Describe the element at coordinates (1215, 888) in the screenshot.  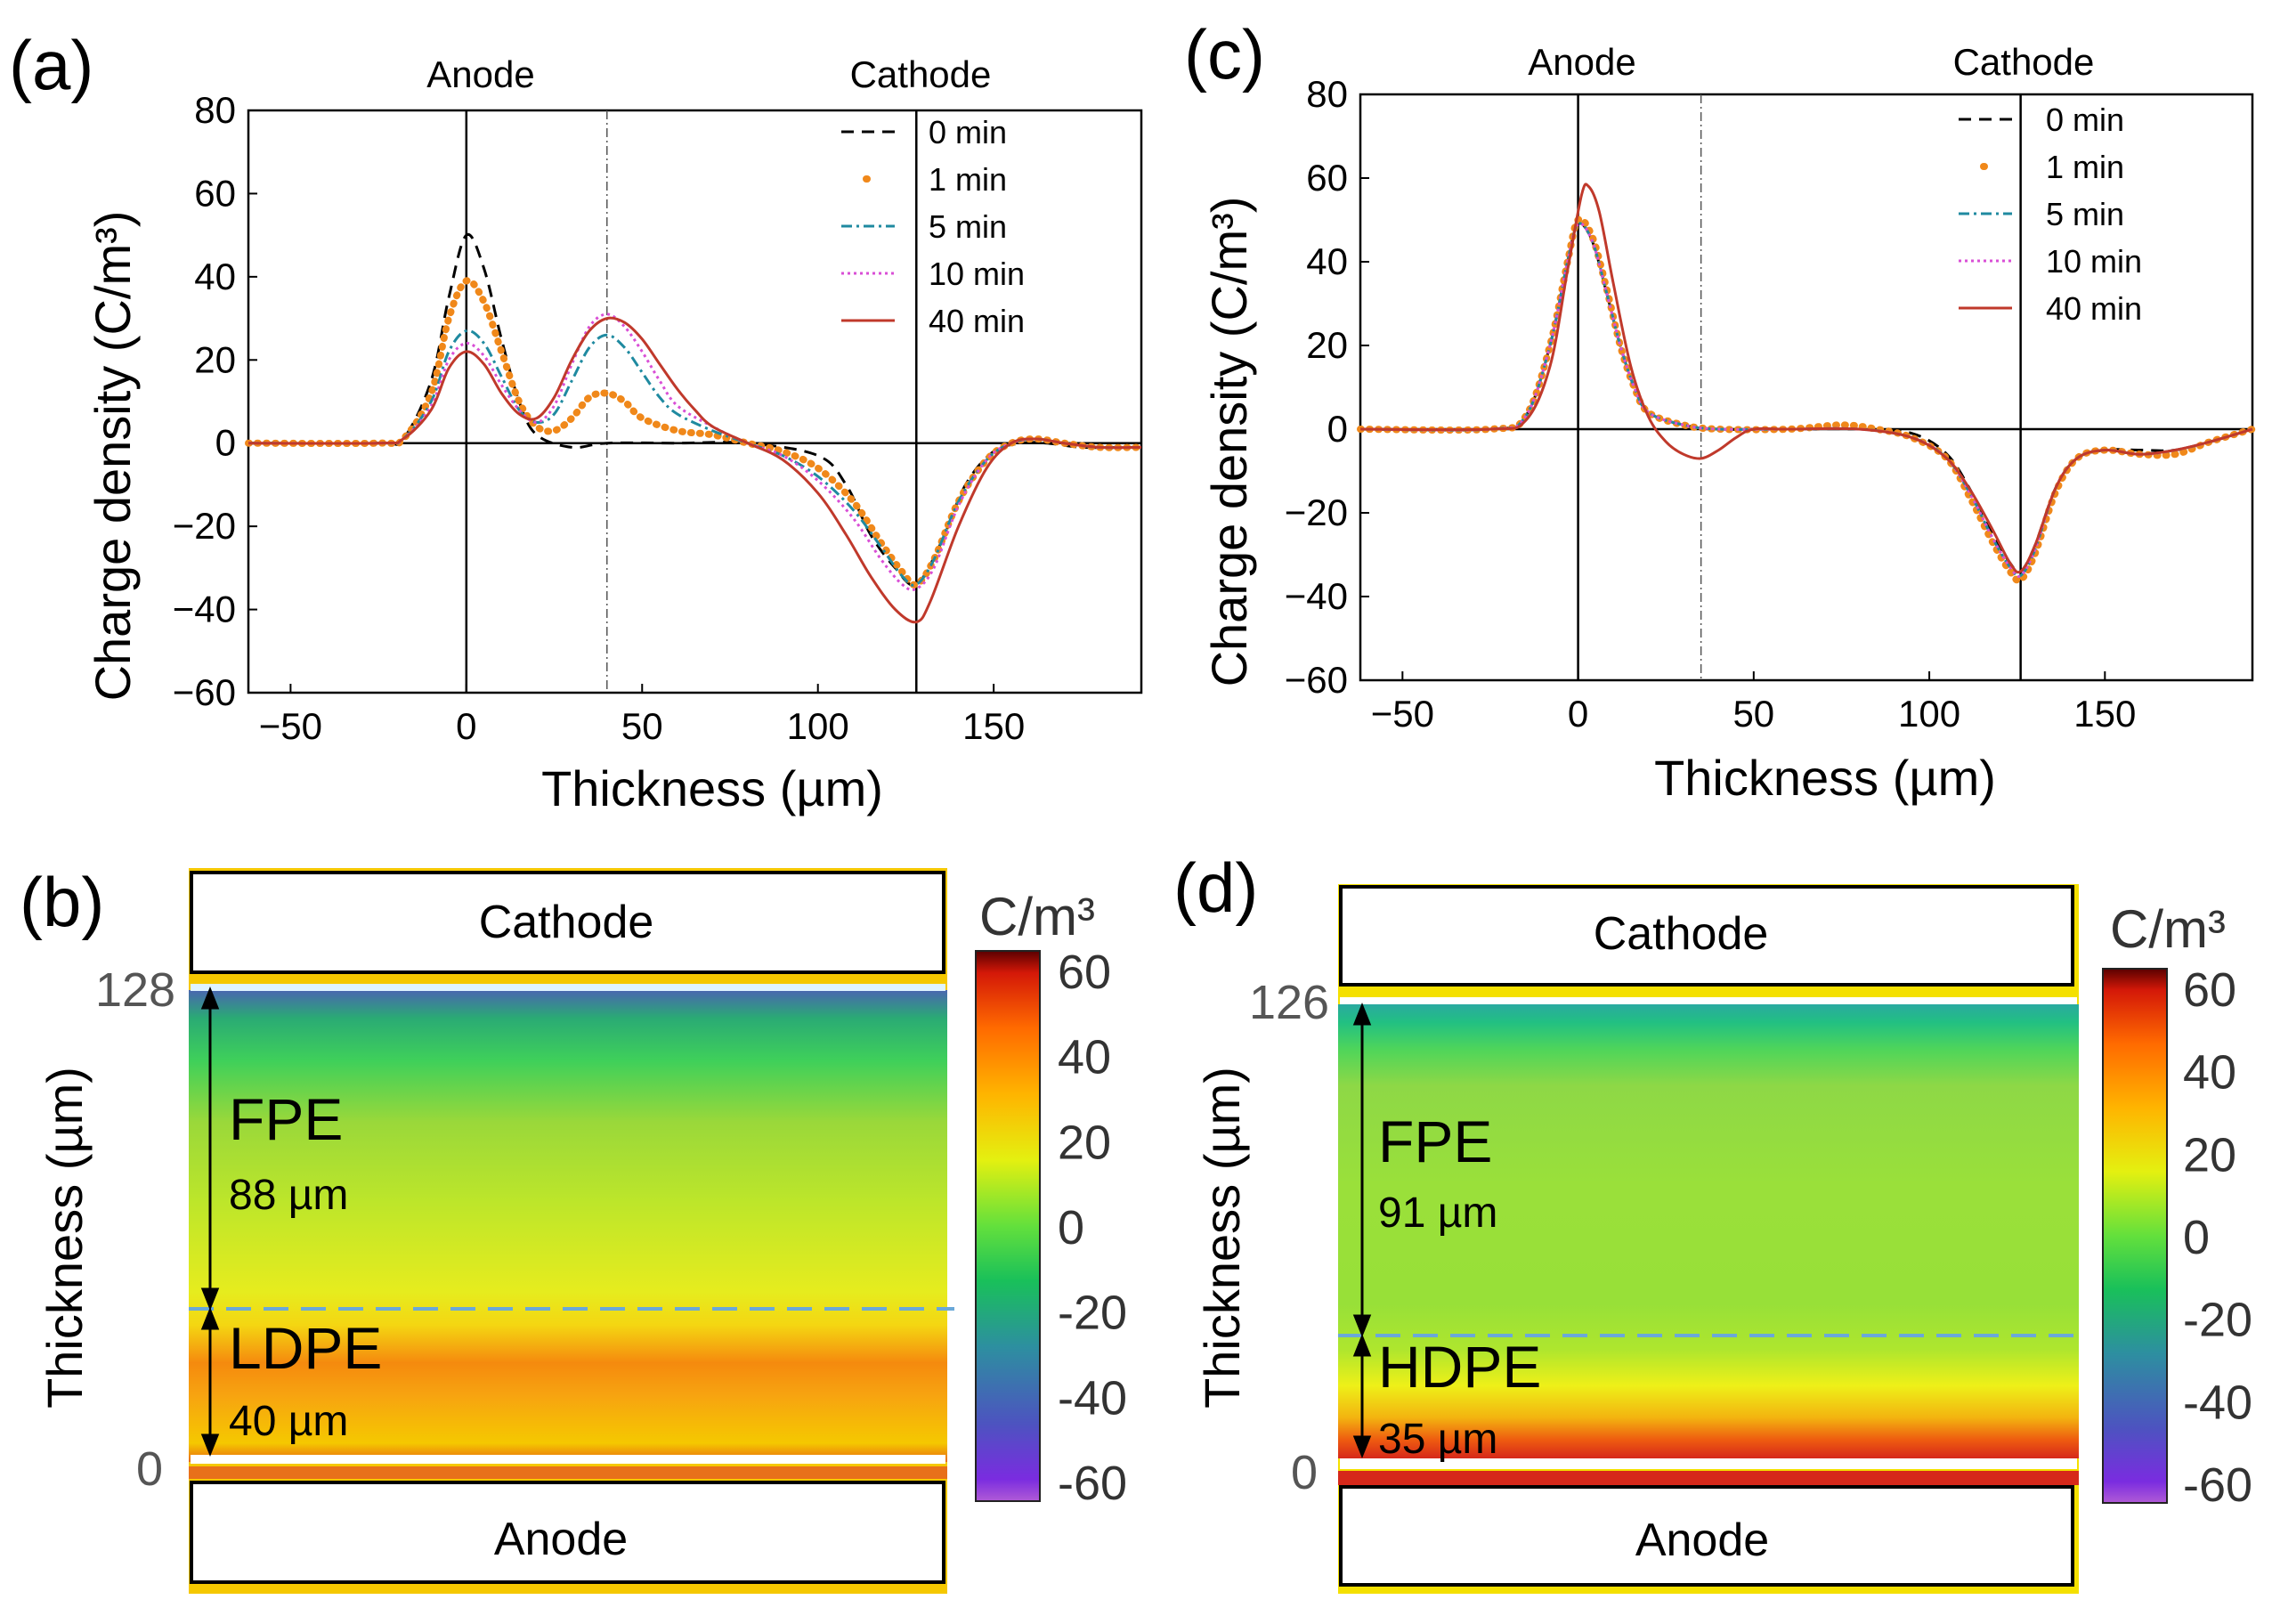
I see `panel-label-d: (d)` at that location.